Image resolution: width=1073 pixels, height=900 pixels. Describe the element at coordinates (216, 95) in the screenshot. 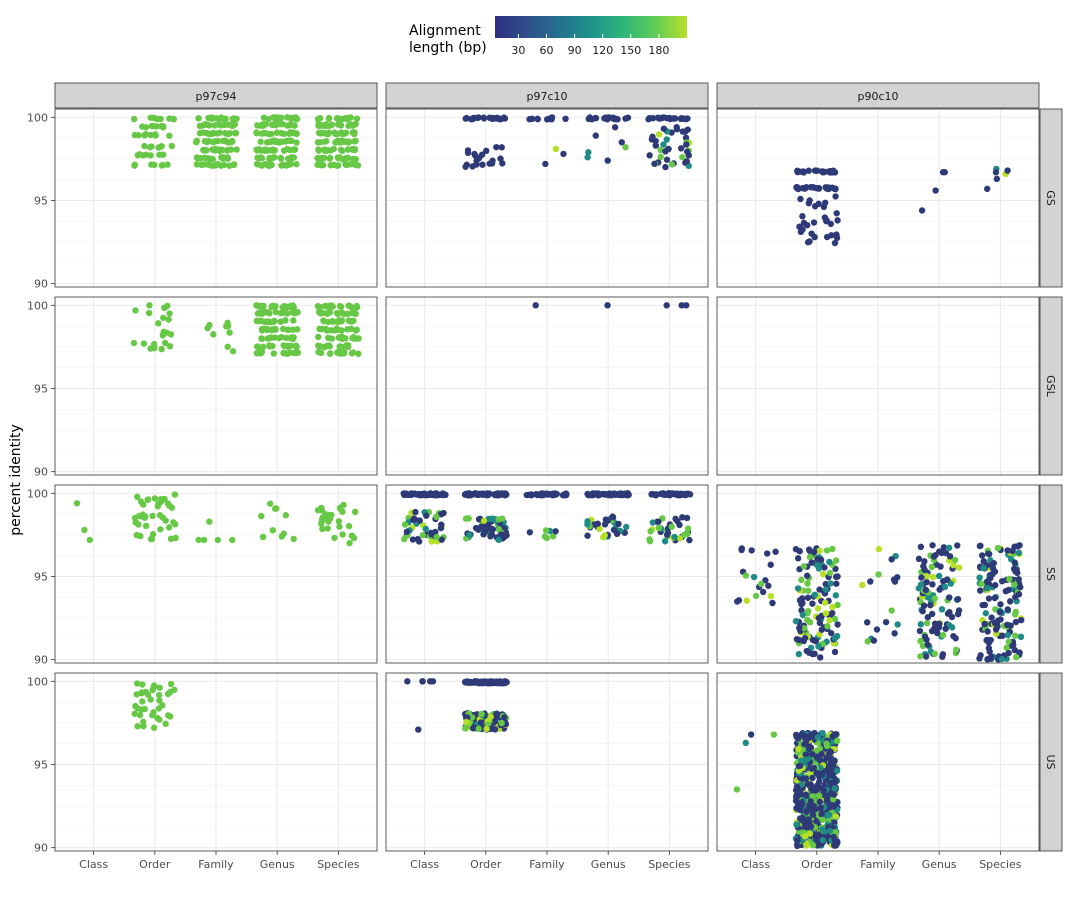

I see `column-strip-p97c94: p97c94` at that location.